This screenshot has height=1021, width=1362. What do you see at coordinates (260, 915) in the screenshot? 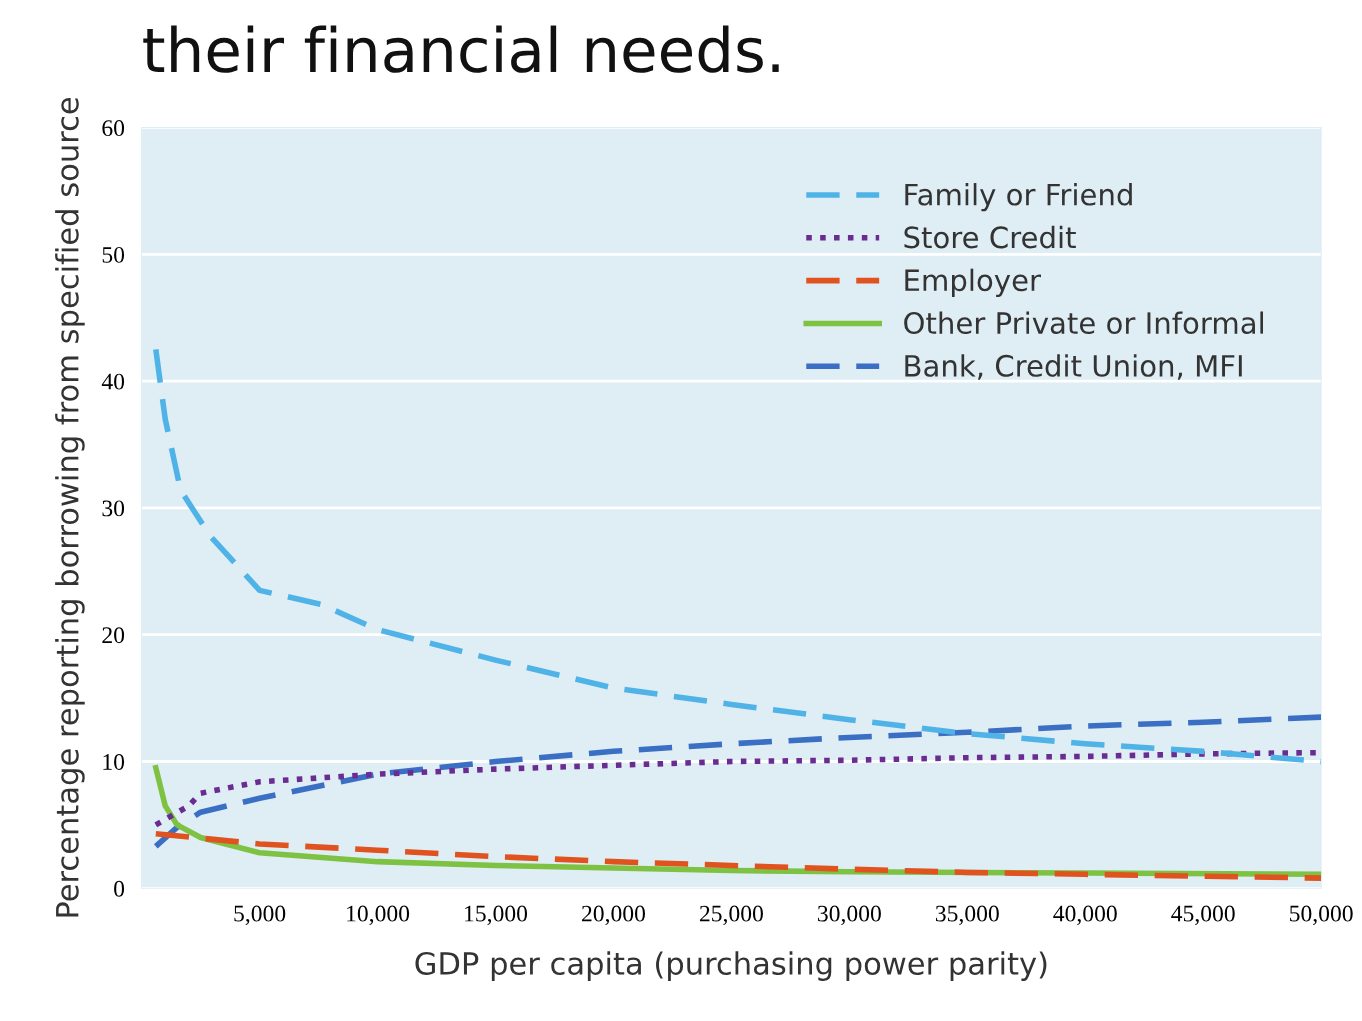
I see `x-tick-label: 5,000` at bounding box center [260, 915].